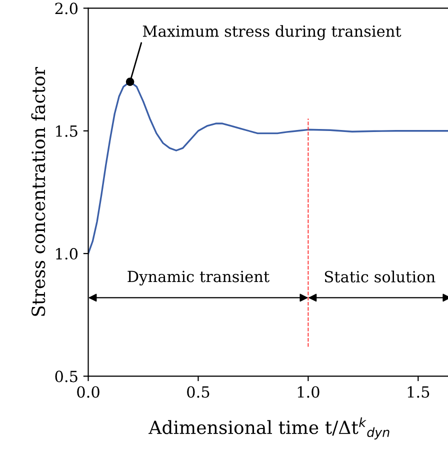  I want to click on y-tick-label: 0.5, so click(66, 376).